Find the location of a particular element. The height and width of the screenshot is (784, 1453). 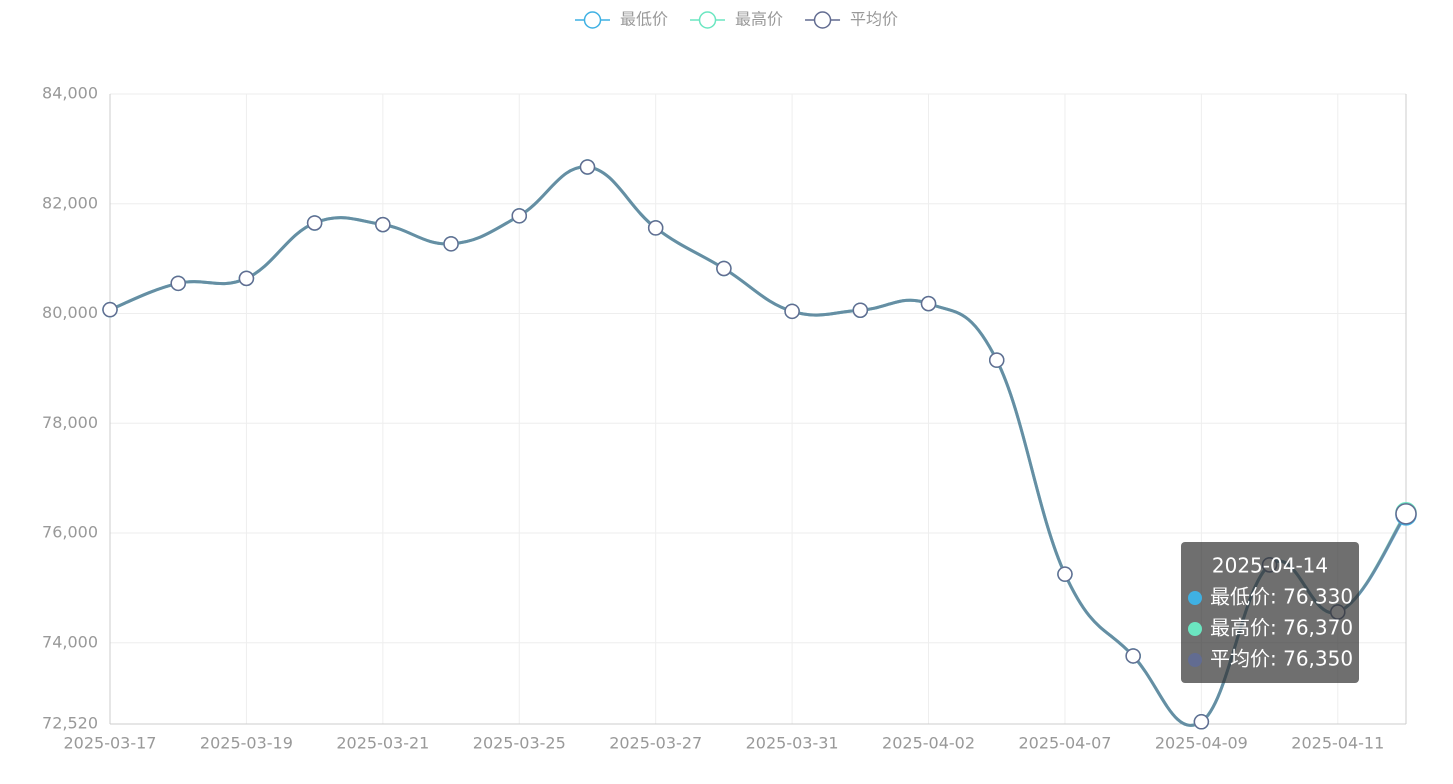

legend-label: 最高价 is located at coordinates (759, 19).